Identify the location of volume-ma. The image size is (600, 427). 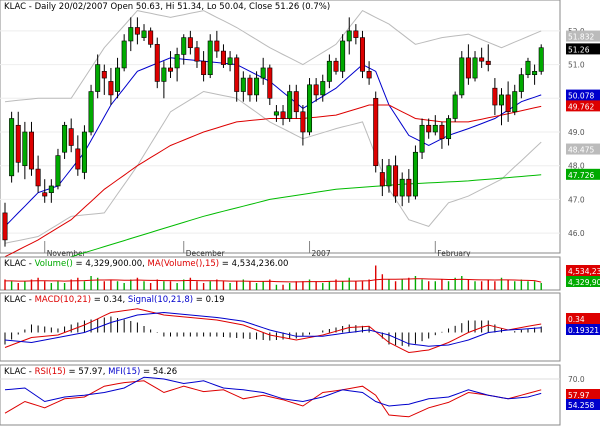
(273, 280).